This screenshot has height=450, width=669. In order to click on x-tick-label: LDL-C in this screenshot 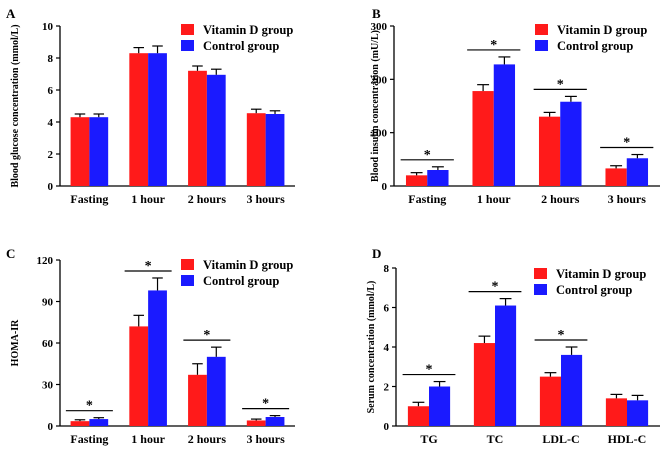, I will do `click(560, 439)`.